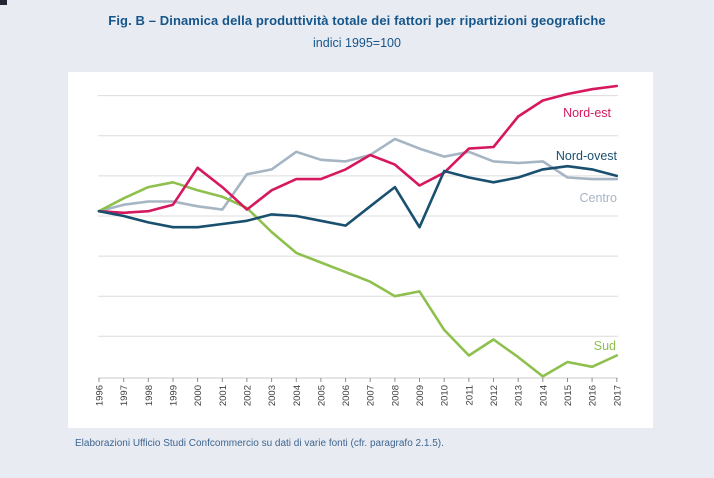 This screenshot has width=714, height=478. Describe the element at coordinates (598, 198) in the screenshot. I see `series-label-centro: Centro` at that location.